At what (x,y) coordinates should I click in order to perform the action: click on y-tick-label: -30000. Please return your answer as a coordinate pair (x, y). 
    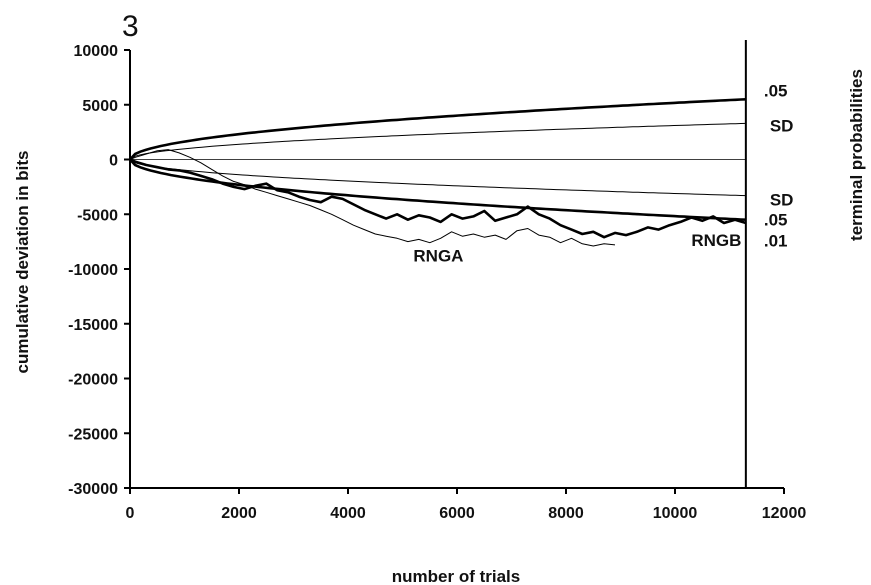
    Looking at the image, I should click on (93, 489).